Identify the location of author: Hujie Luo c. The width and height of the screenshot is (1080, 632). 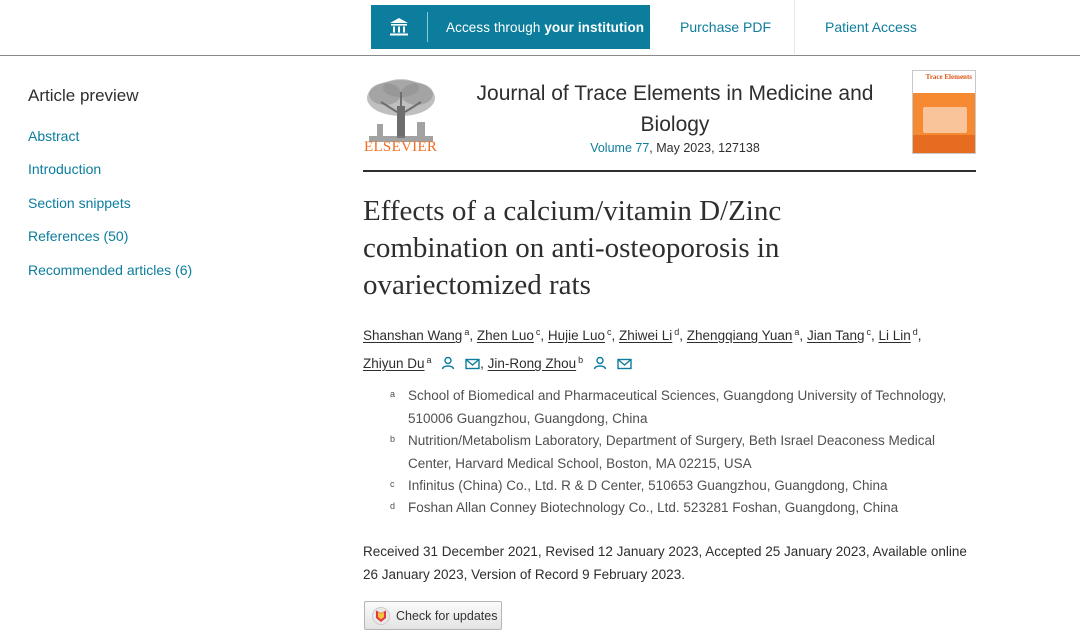
(579, 335).